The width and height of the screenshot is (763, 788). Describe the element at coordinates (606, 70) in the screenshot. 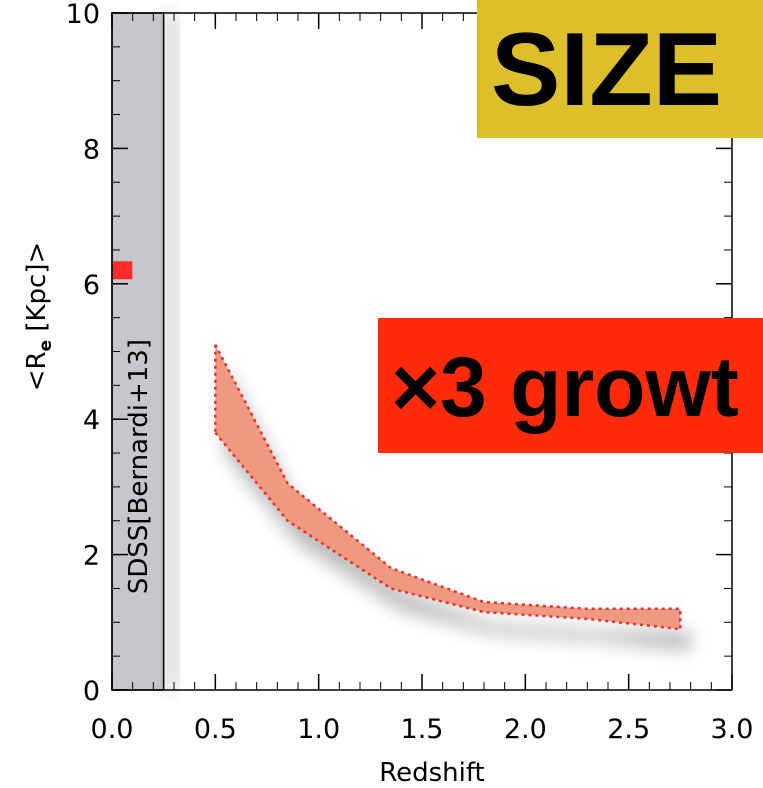

I see `size-banner-text: SIZE` at that location.